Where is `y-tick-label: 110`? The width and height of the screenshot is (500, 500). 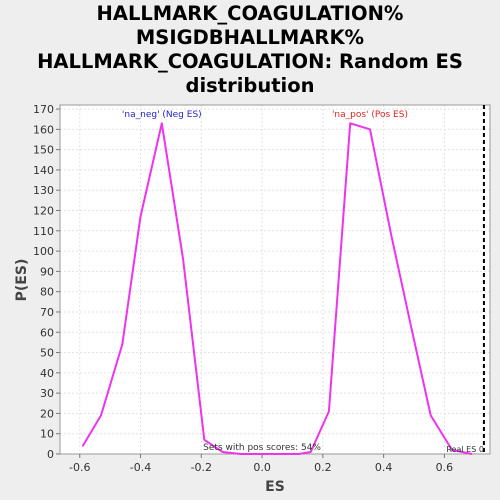 y-tick-label: 110 is located at coordinates (43, 231).